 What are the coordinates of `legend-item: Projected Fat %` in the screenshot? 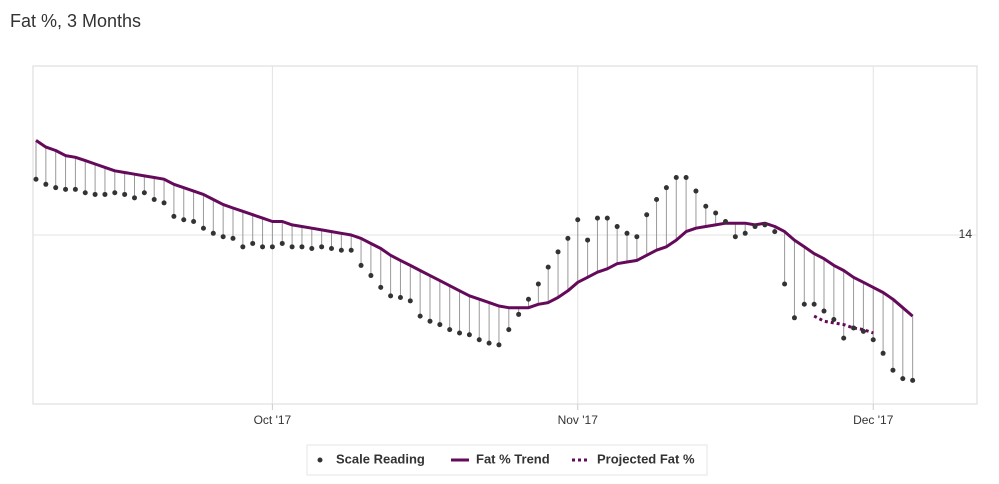 It's located at (633, 458).